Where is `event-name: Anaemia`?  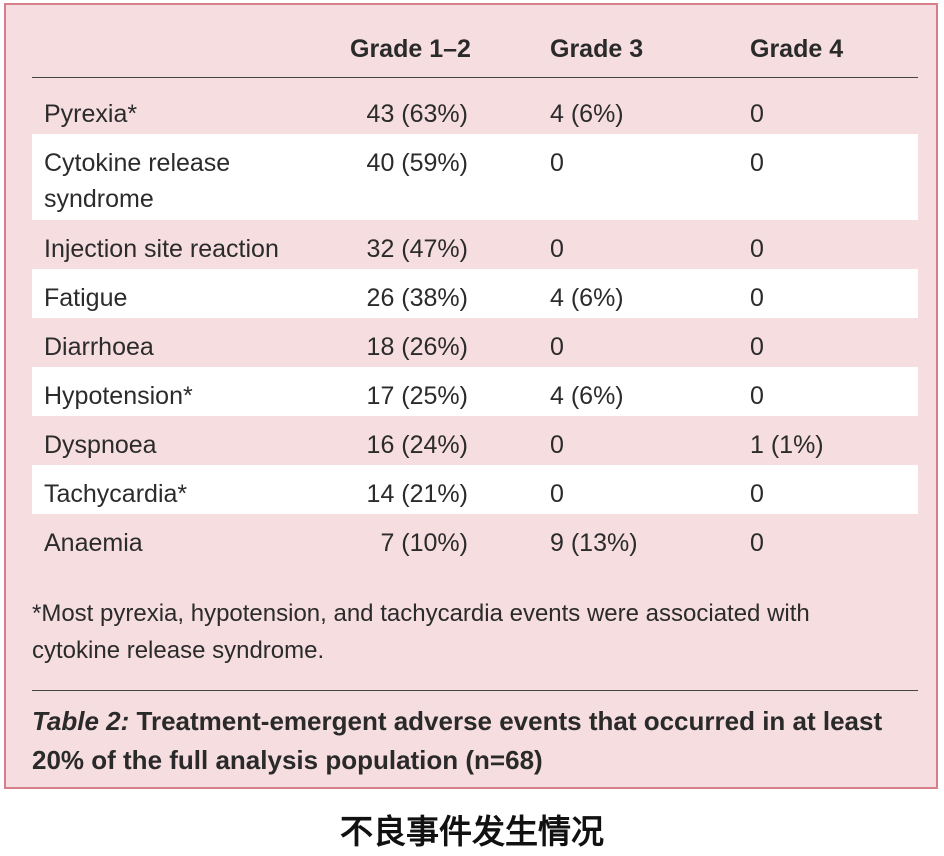
event-name: Anaemia is located at coordinates (93, 543).